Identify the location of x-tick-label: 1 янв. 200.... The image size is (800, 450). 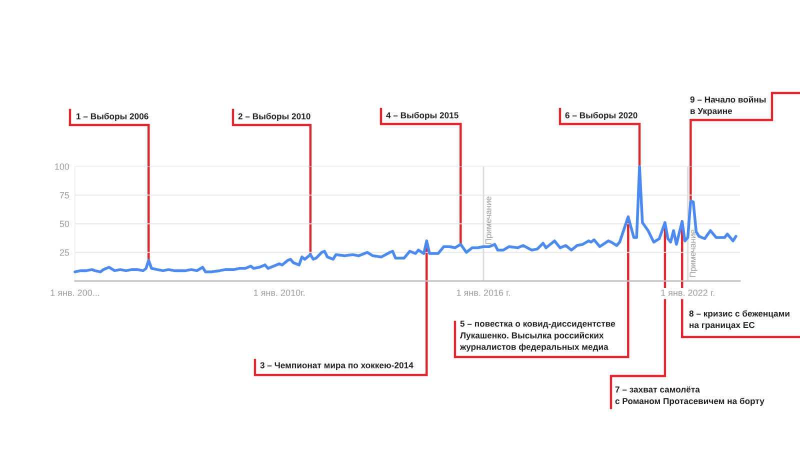
(75, 293).